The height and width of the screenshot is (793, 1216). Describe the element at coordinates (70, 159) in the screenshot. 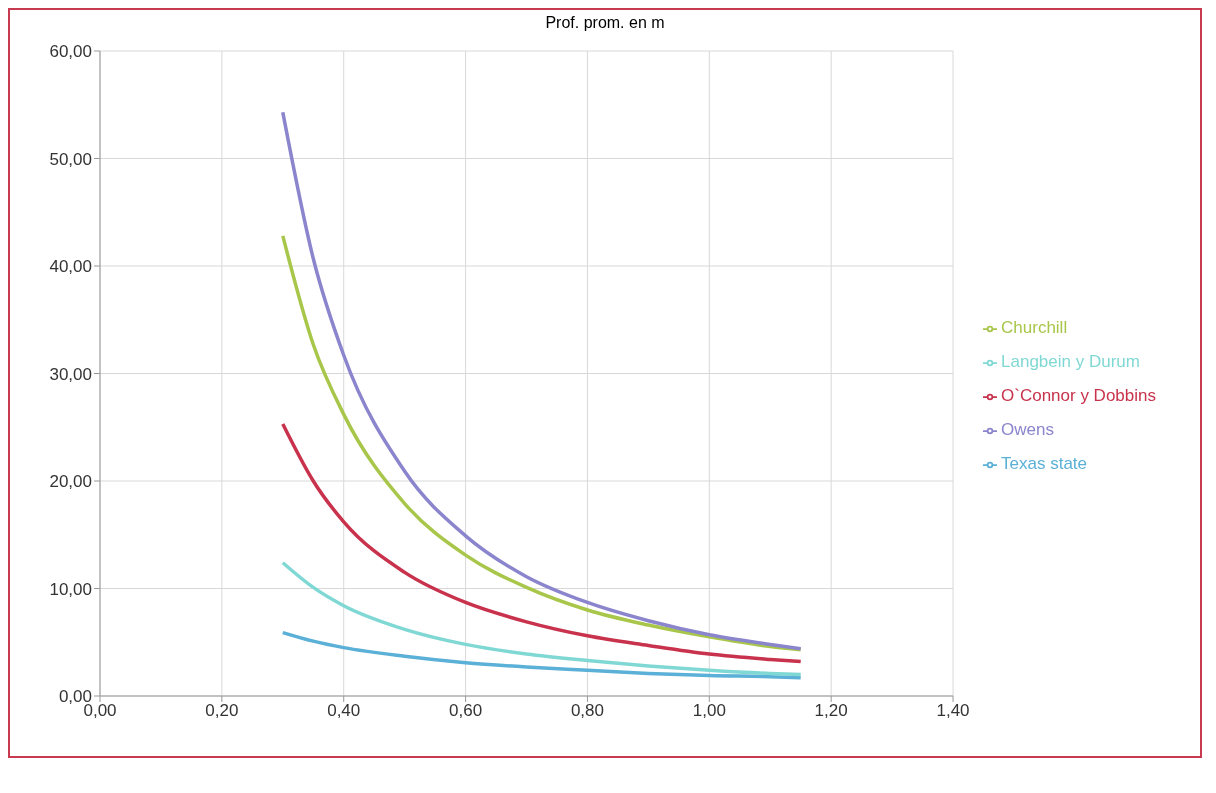

I see `y-tick-label: 50,00` at that location.